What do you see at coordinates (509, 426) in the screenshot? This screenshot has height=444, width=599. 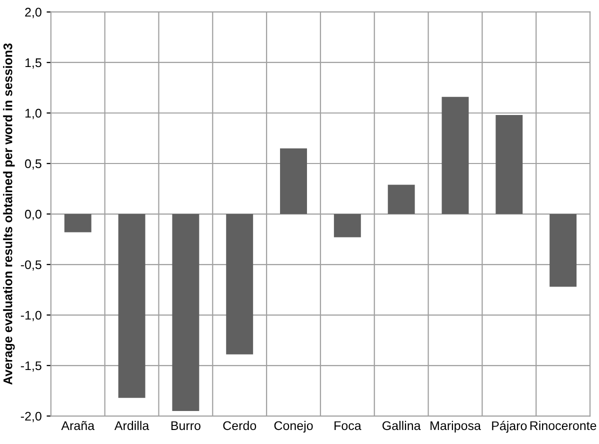 I see `x-tick-label: Pájaro` at bounding box center [509, 426].